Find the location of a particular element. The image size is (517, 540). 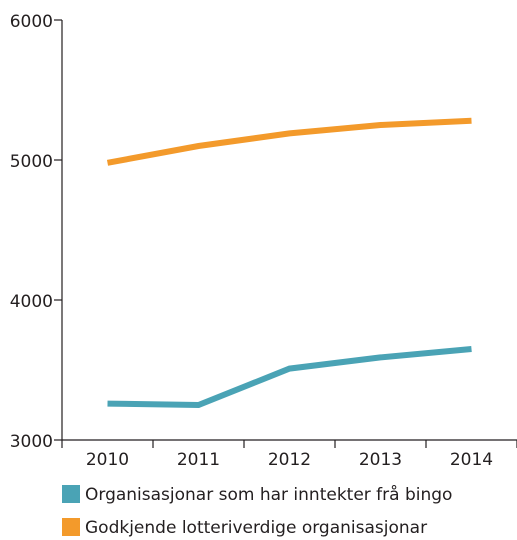

legend-label: Godkjende lotteriverdige organisasjonar is located at coordinates (256, 528).